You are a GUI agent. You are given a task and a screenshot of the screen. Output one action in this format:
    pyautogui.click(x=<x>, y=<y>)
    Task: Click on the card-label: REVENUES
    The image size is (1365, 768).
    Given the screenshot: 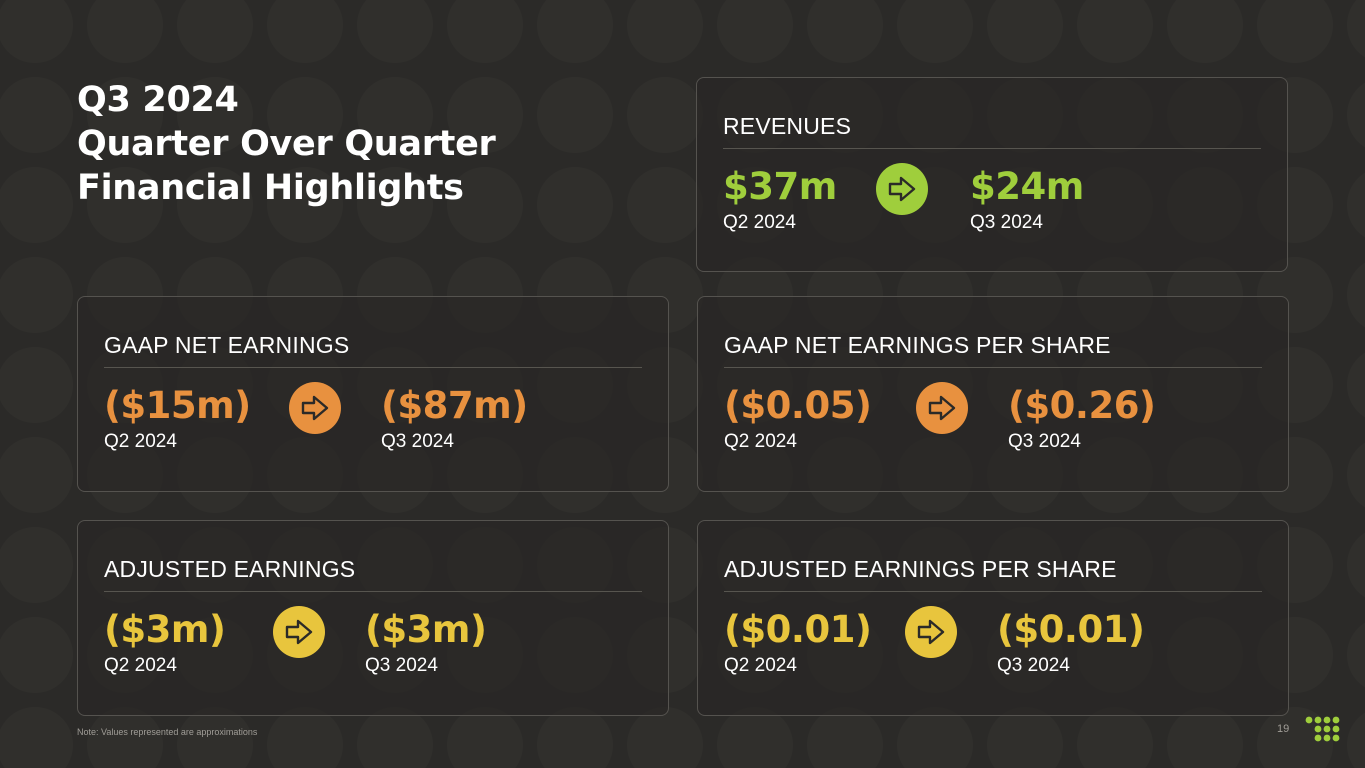 What is the action you would take?
    pyautogui.click(x=787, y=126)
    